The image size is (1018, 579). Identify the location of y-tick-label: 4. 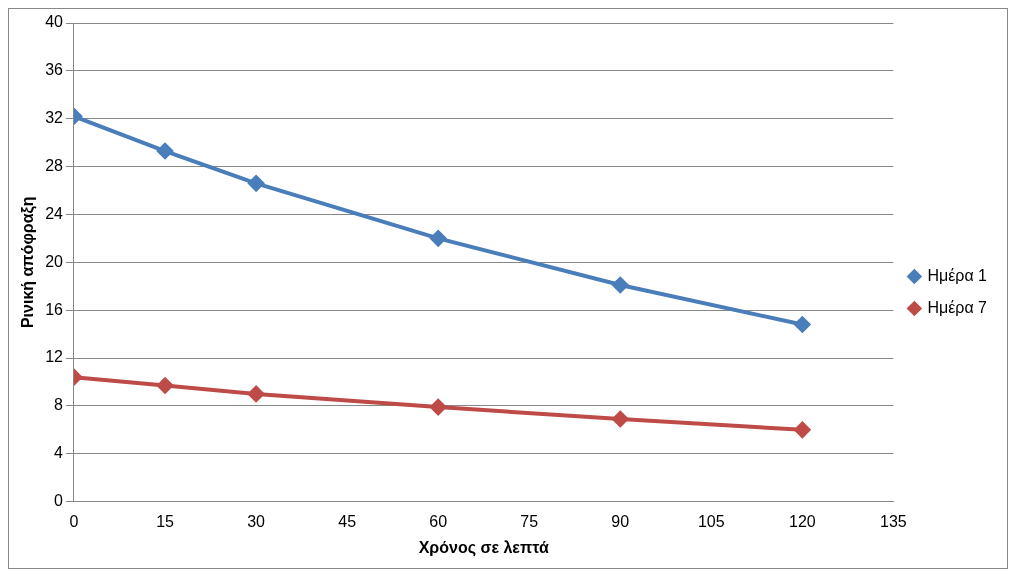
(59, 453).